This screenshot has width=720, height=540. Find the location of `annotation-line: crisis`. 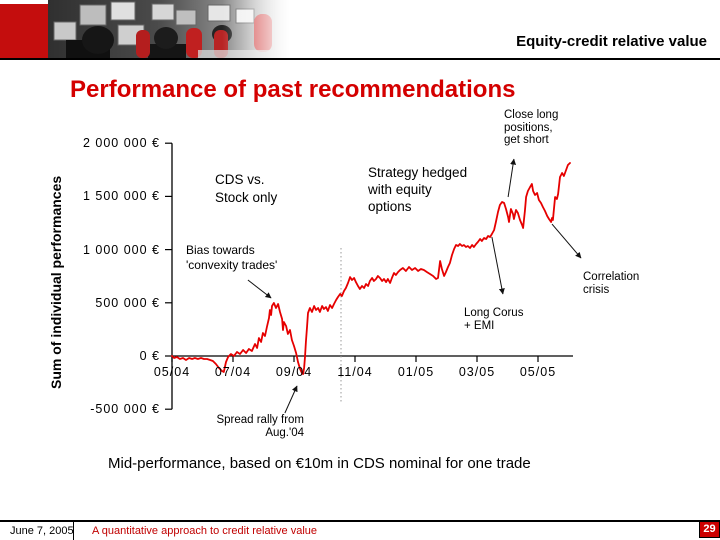

annotation-line: crisis is located at coordinates (596, 290).